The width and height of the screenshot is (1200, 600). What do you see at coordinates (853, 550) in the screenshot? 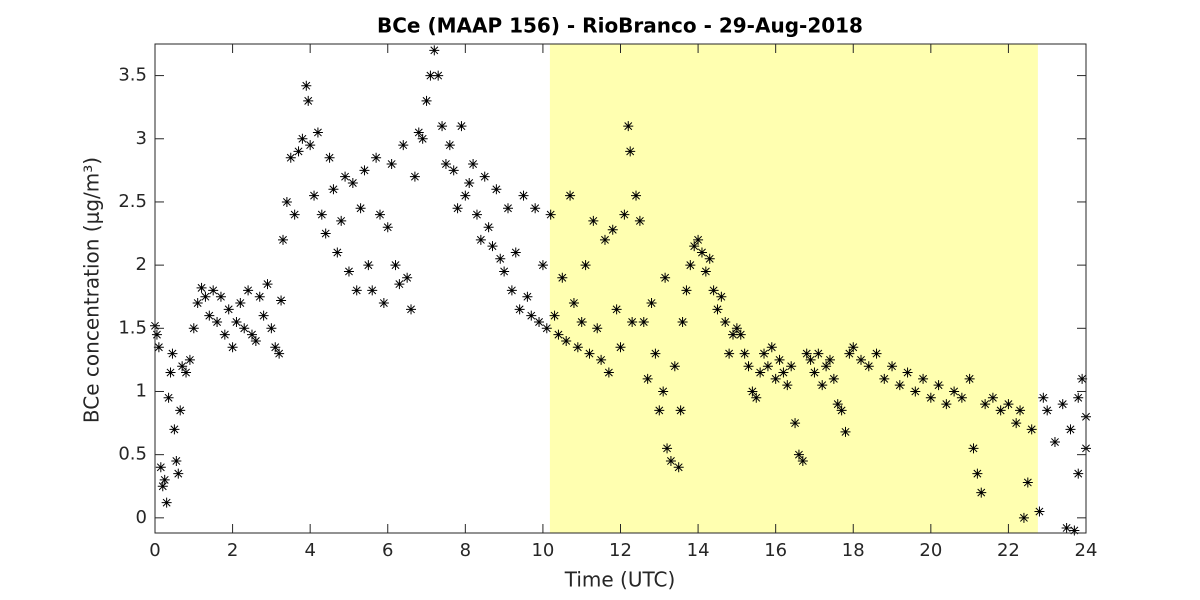
I see `x-tick-label: 18` at bounding box center [853, 550].